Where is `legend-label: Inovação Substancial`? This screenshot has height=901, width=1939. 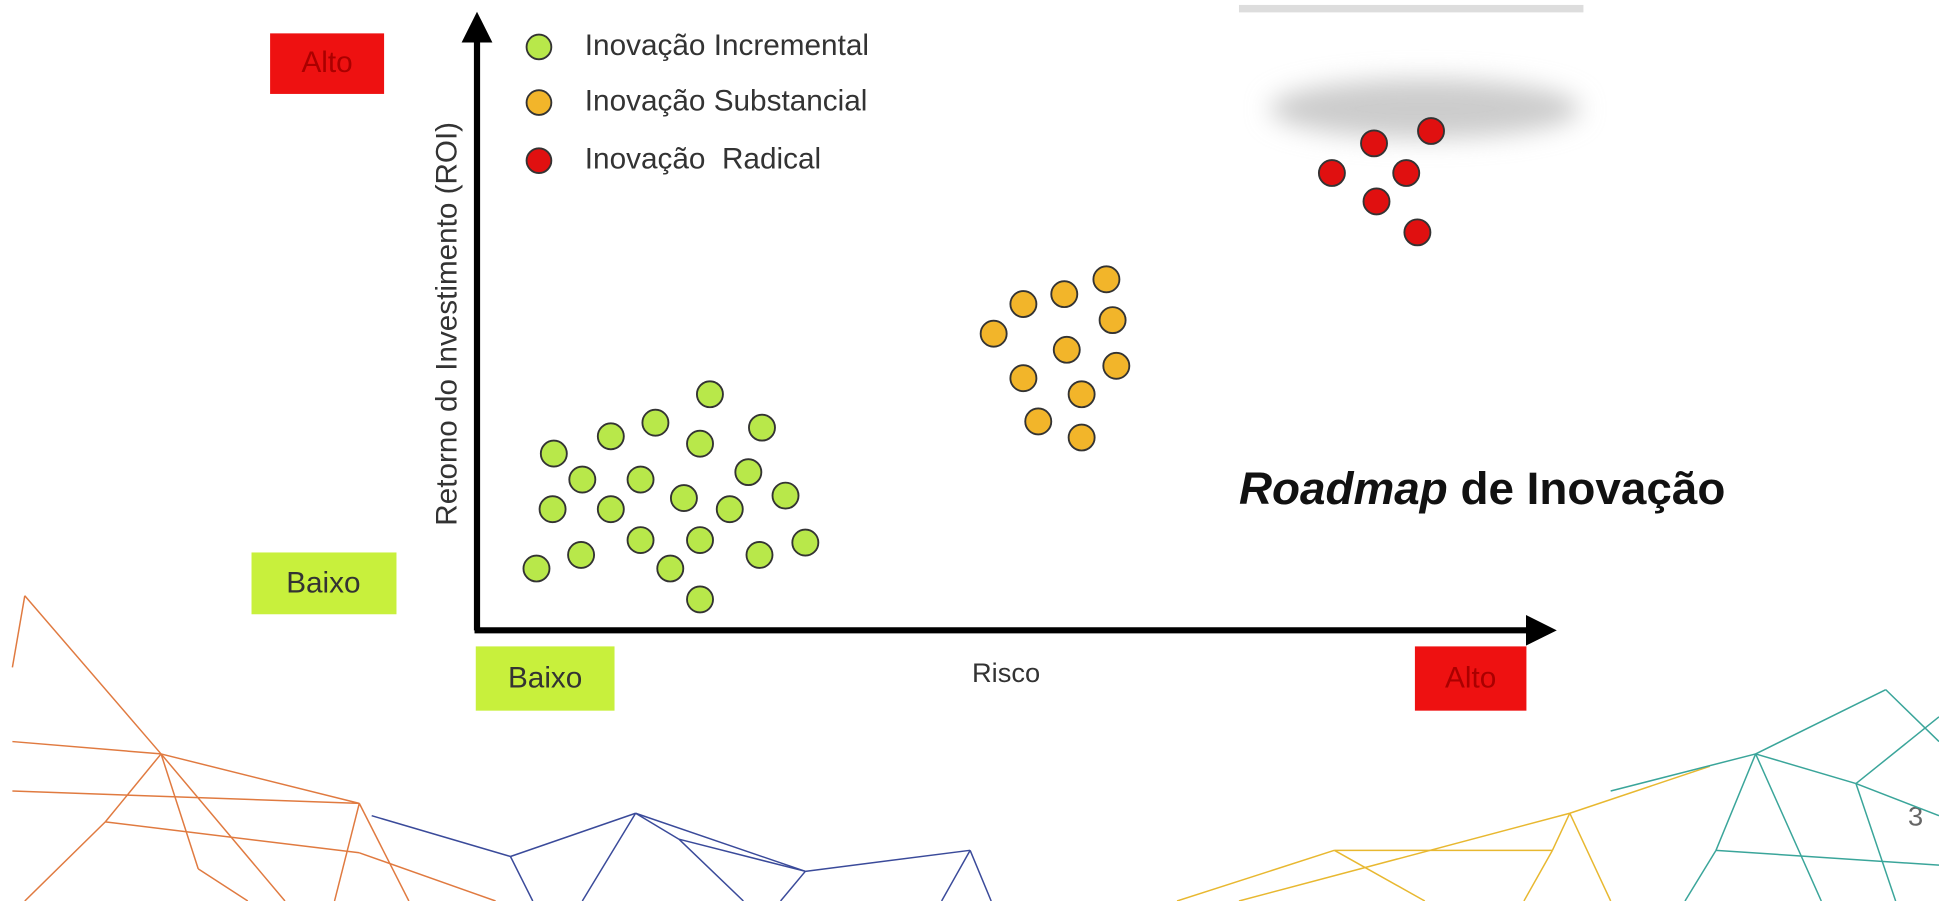
legend-label: Inovação Substancial is located at coordinates (726, 100).